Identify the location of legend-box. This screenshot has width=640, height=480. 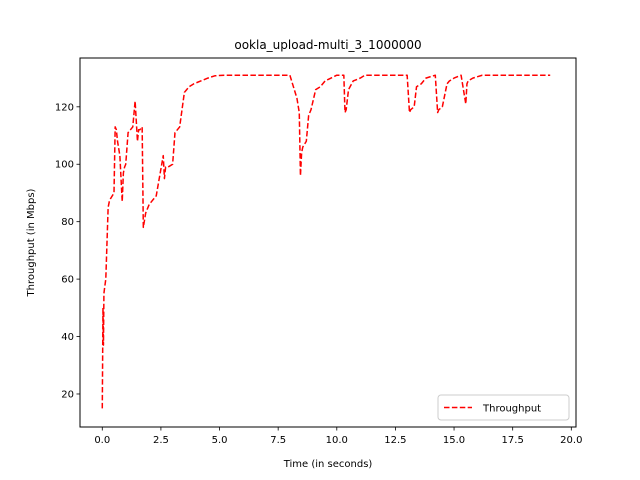
(503, 407).